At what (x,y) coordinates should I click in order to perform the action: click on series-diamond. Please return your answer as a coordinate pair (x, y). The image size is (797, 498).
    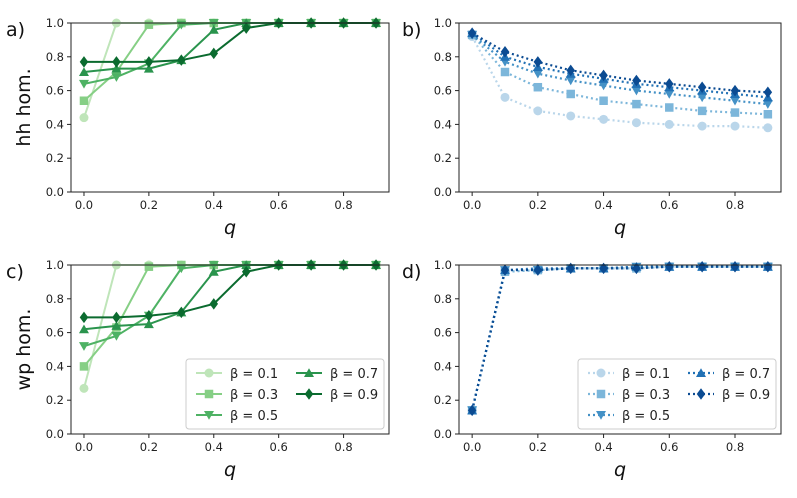
    Looking at the image, I should click on (620, 63).